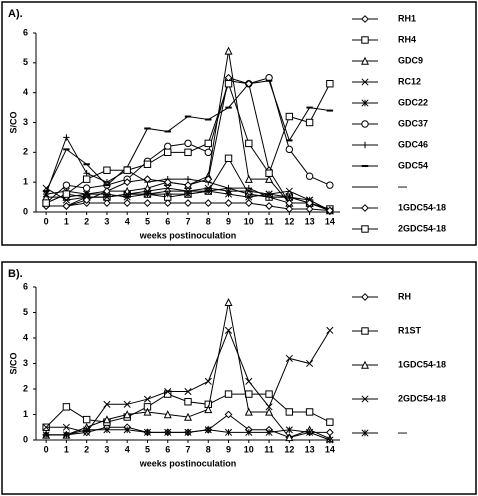  Describe the element at coordinates (167, 449) in the screenshot. I see `x-tick-label: 6` at that location.